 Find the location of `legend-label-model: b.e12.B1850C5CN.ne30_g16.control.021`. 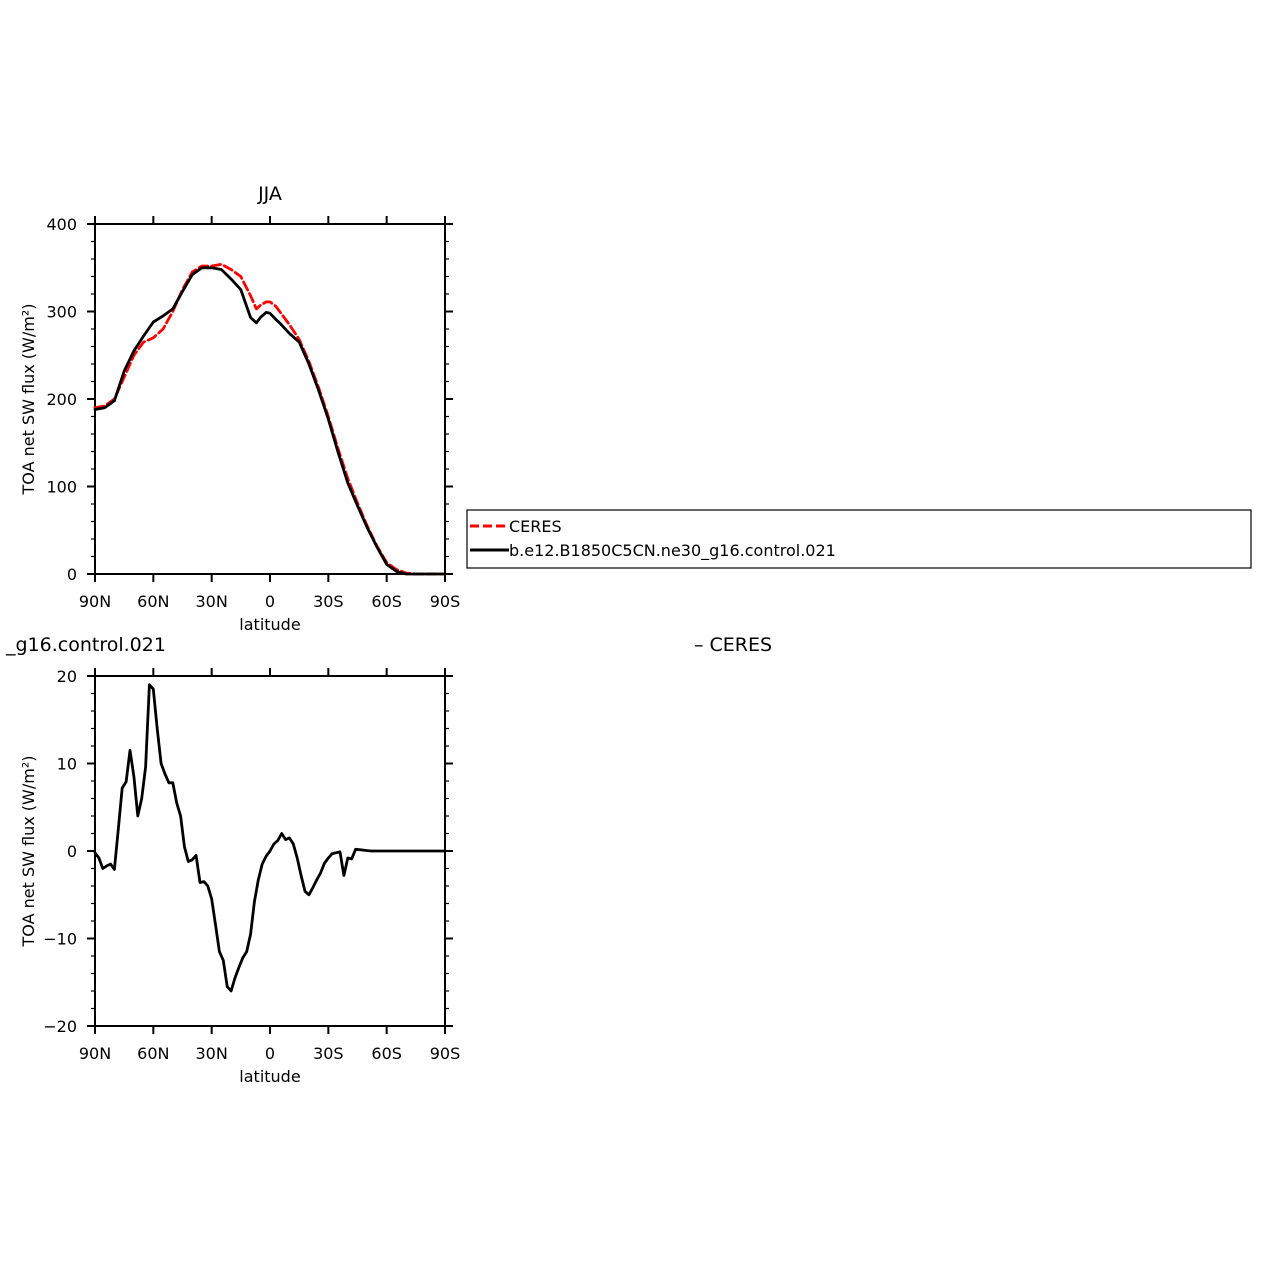

legend-label-model: b.e12.B1850C5CN.ne30_g16.control.021 is located at coordinates (672, 551).